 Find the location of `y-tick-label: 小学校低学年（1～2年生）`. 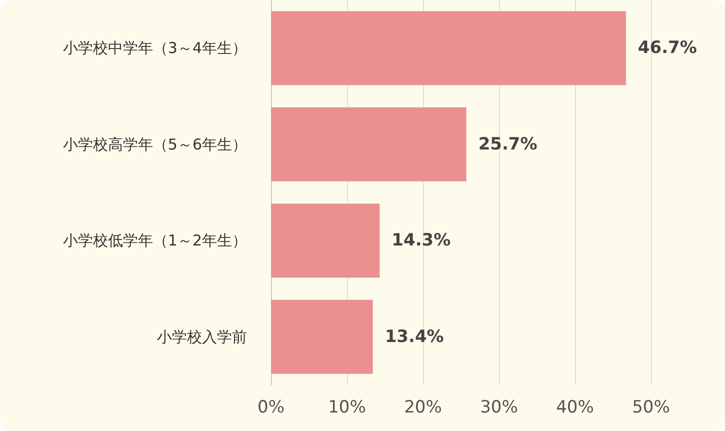

y-tick-label: 小学校低学年（1～2年生） is located at coordinates (154, 241).